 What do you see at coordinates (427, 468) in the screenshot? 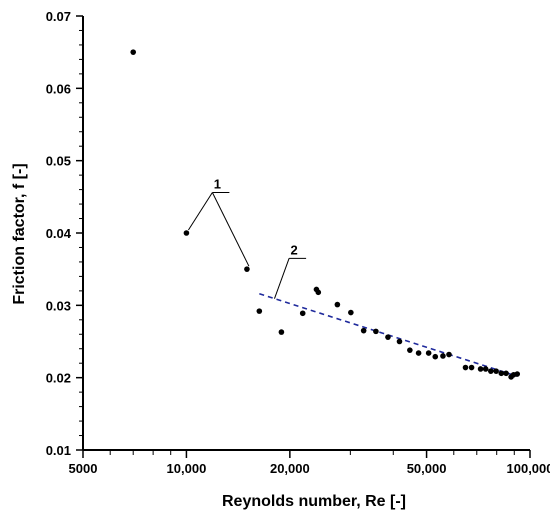
I see `x-tick-label: 50,000` at bounding box center [427, 468].